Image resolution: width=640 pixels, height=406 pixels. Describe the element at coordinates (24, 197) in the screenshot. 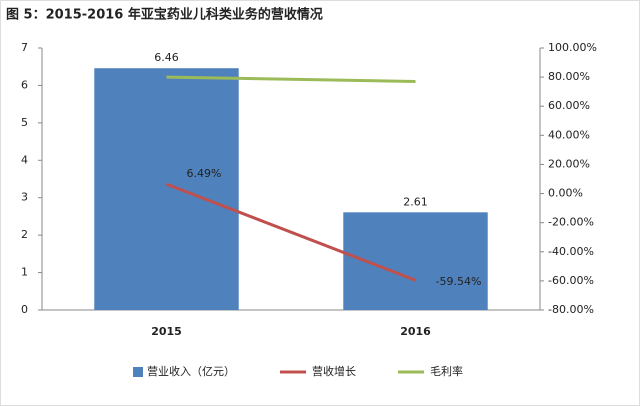

I see `y-tick-label: 3` at that location.